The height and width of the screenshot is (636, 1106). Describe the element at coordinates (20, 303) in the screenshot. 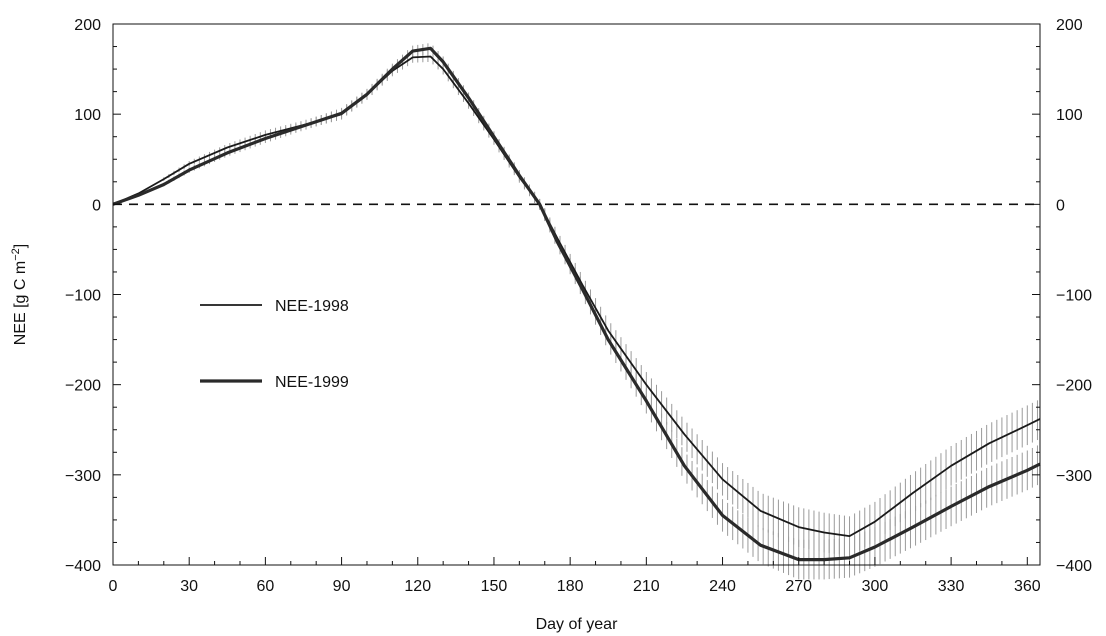

I see `y-axis-title-main: NEE [g C m` at that location.